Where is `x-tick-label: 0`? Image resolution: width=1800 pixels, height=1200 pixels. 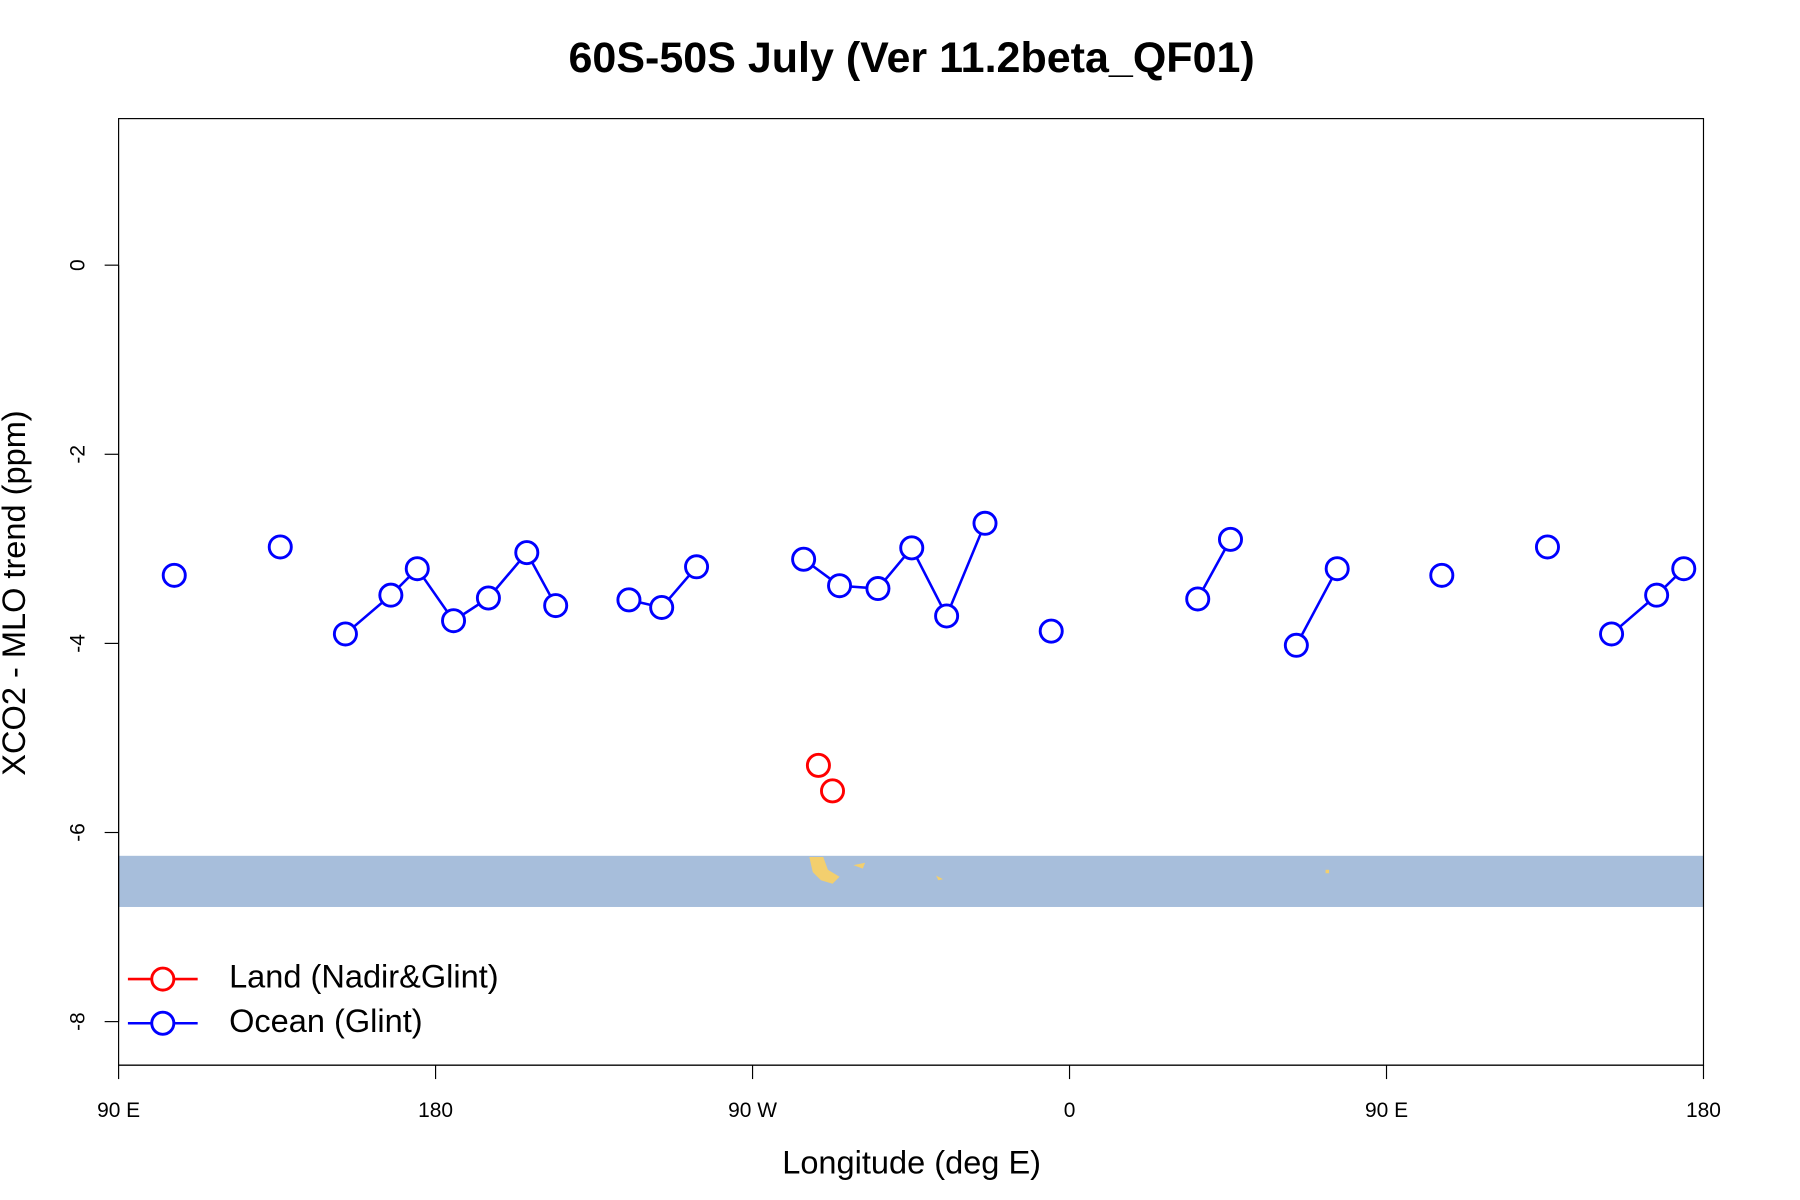
x-tick-label: 0 is located at coordinates (1070, 1110).